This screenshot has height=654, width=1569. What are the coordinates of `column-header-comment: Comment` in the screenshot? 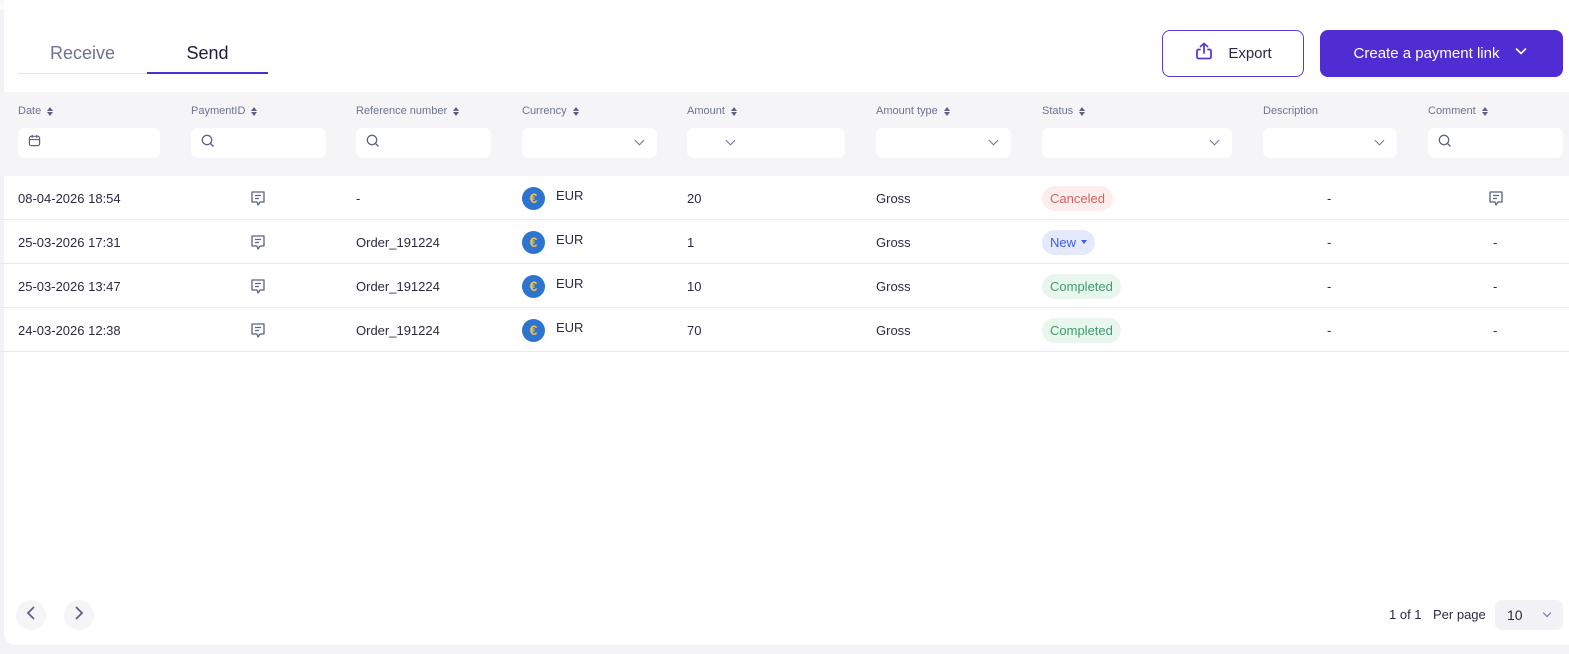 It's located at (1458, 111).